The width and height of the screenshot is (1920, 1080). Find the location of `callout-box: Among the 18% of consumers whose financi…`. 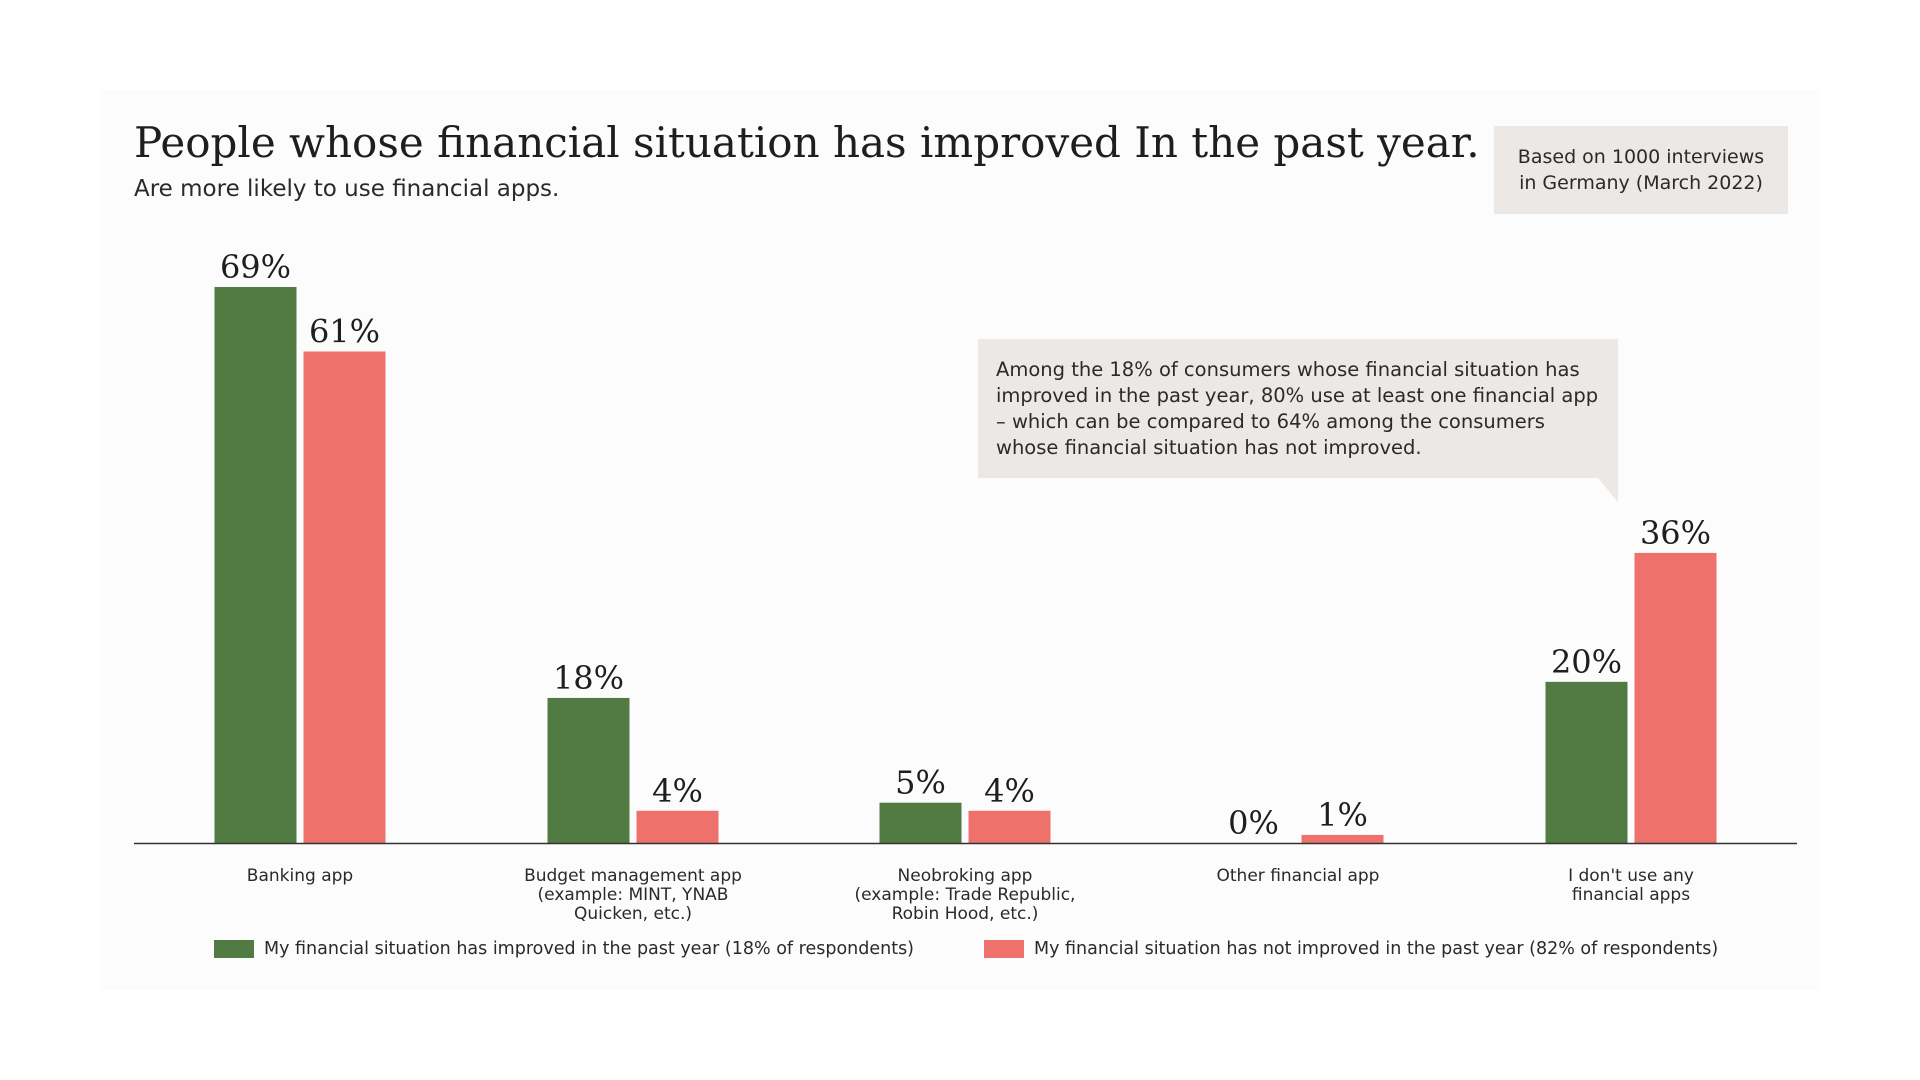

callout-box: Among the 18% of consumers whose financi… is located at coordinates (1298, 408).